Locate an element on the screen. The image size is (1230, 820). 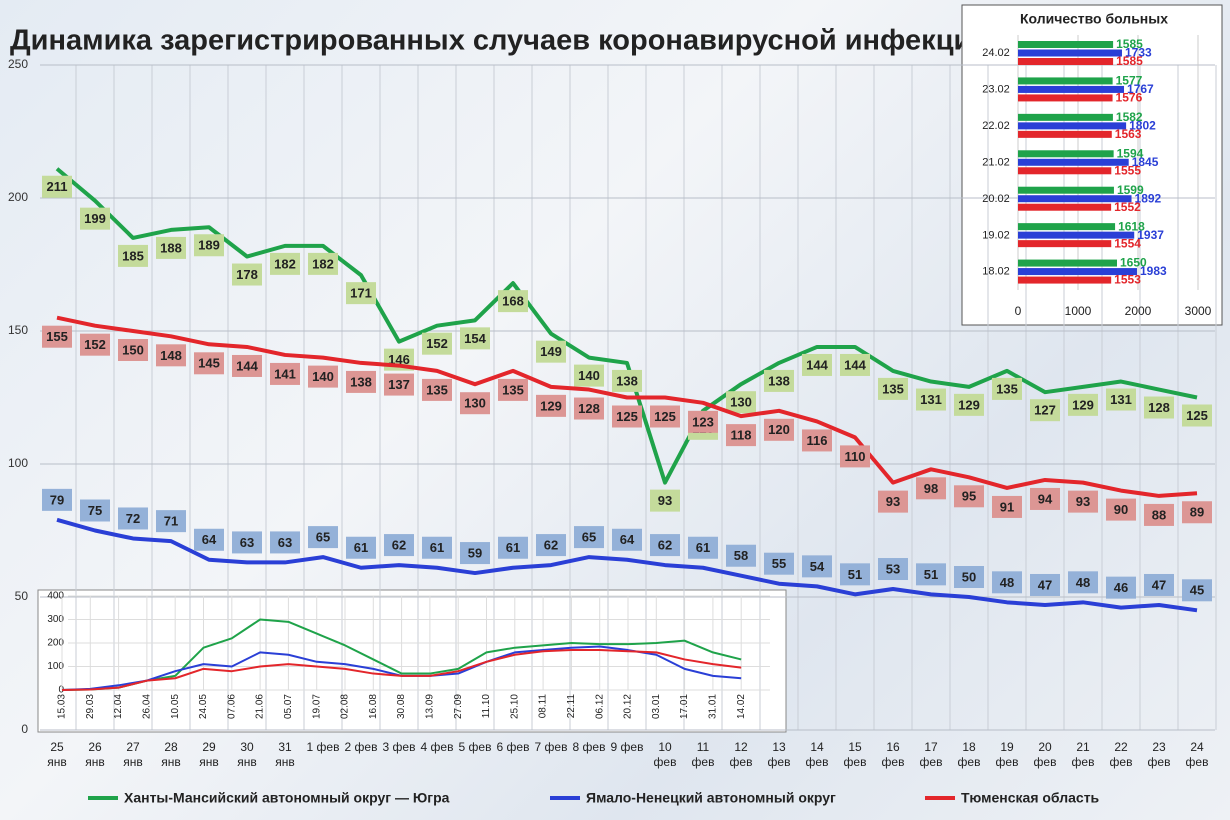
data-label: 1892 is located at coordinates (1148, 198).